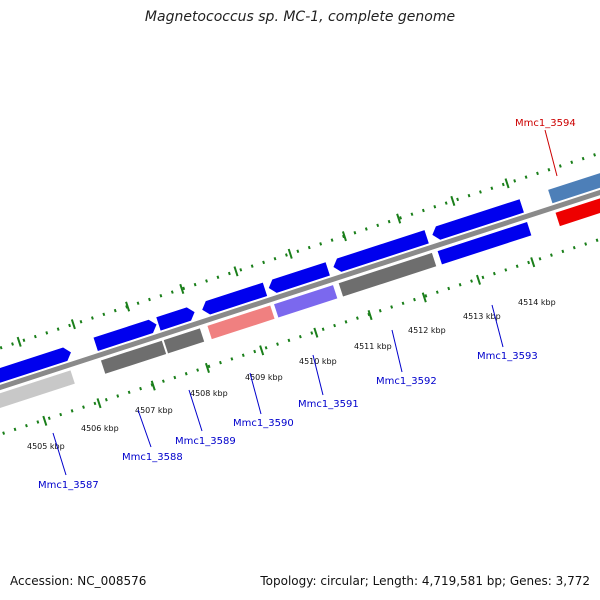 The width and height of the screenshot is (600, 600). Describe the element at coordinates (373, 346) in the screenshot. I see `kbp-label: 4511 kbp` at that location.